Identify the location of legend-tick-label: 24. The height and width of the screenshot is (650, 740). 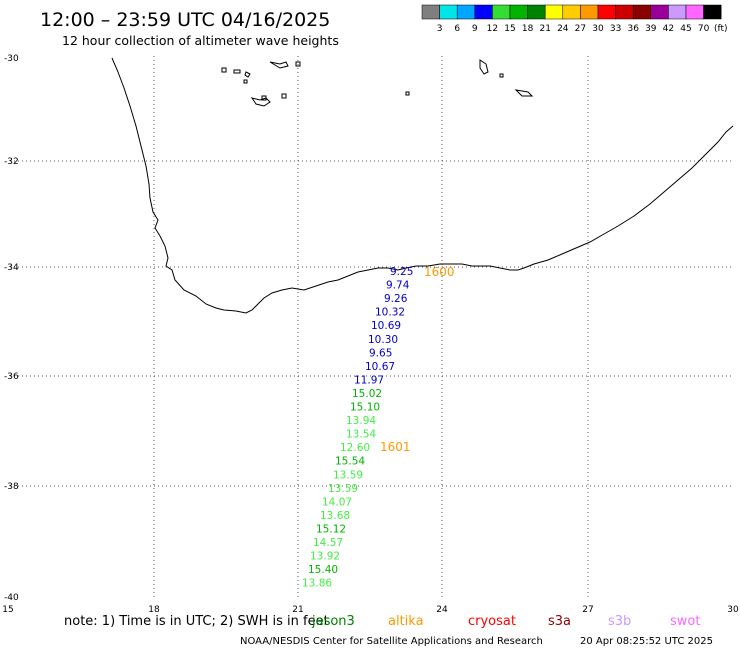
(563, 29).